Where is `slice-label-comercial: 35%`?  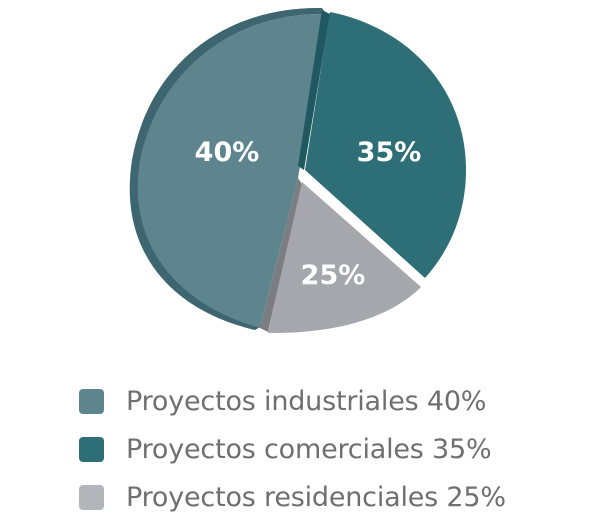 slice-label-comercial: 35% is located at coordinates (389, 152).